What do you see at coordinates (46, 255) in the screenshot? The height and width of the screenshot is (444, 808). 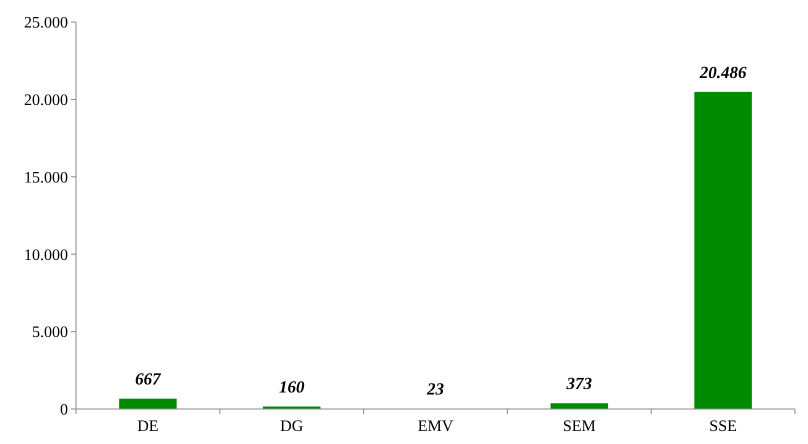 I see `y-tick-label: 10.000` at bounding box center [46, 255].